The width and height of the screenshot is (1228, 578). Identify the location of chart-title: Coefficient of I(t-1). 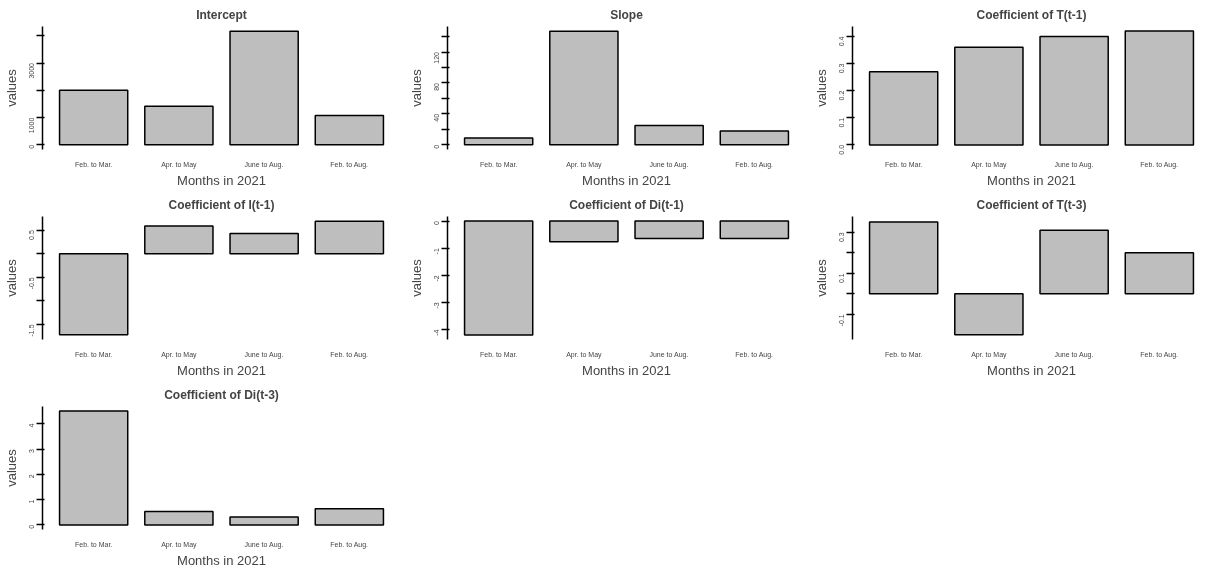
(221, 204).